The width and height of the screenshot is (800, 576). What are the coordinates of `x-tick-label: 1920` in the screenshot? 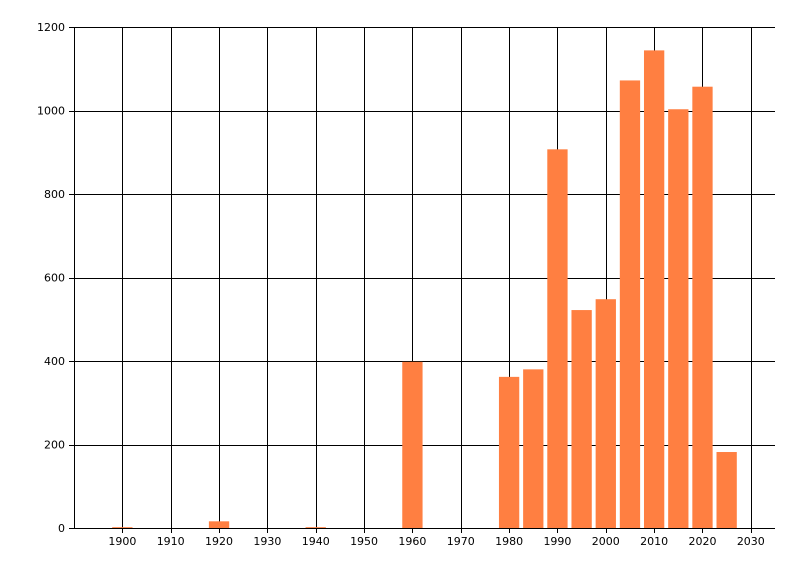 It's located at (219, 541).